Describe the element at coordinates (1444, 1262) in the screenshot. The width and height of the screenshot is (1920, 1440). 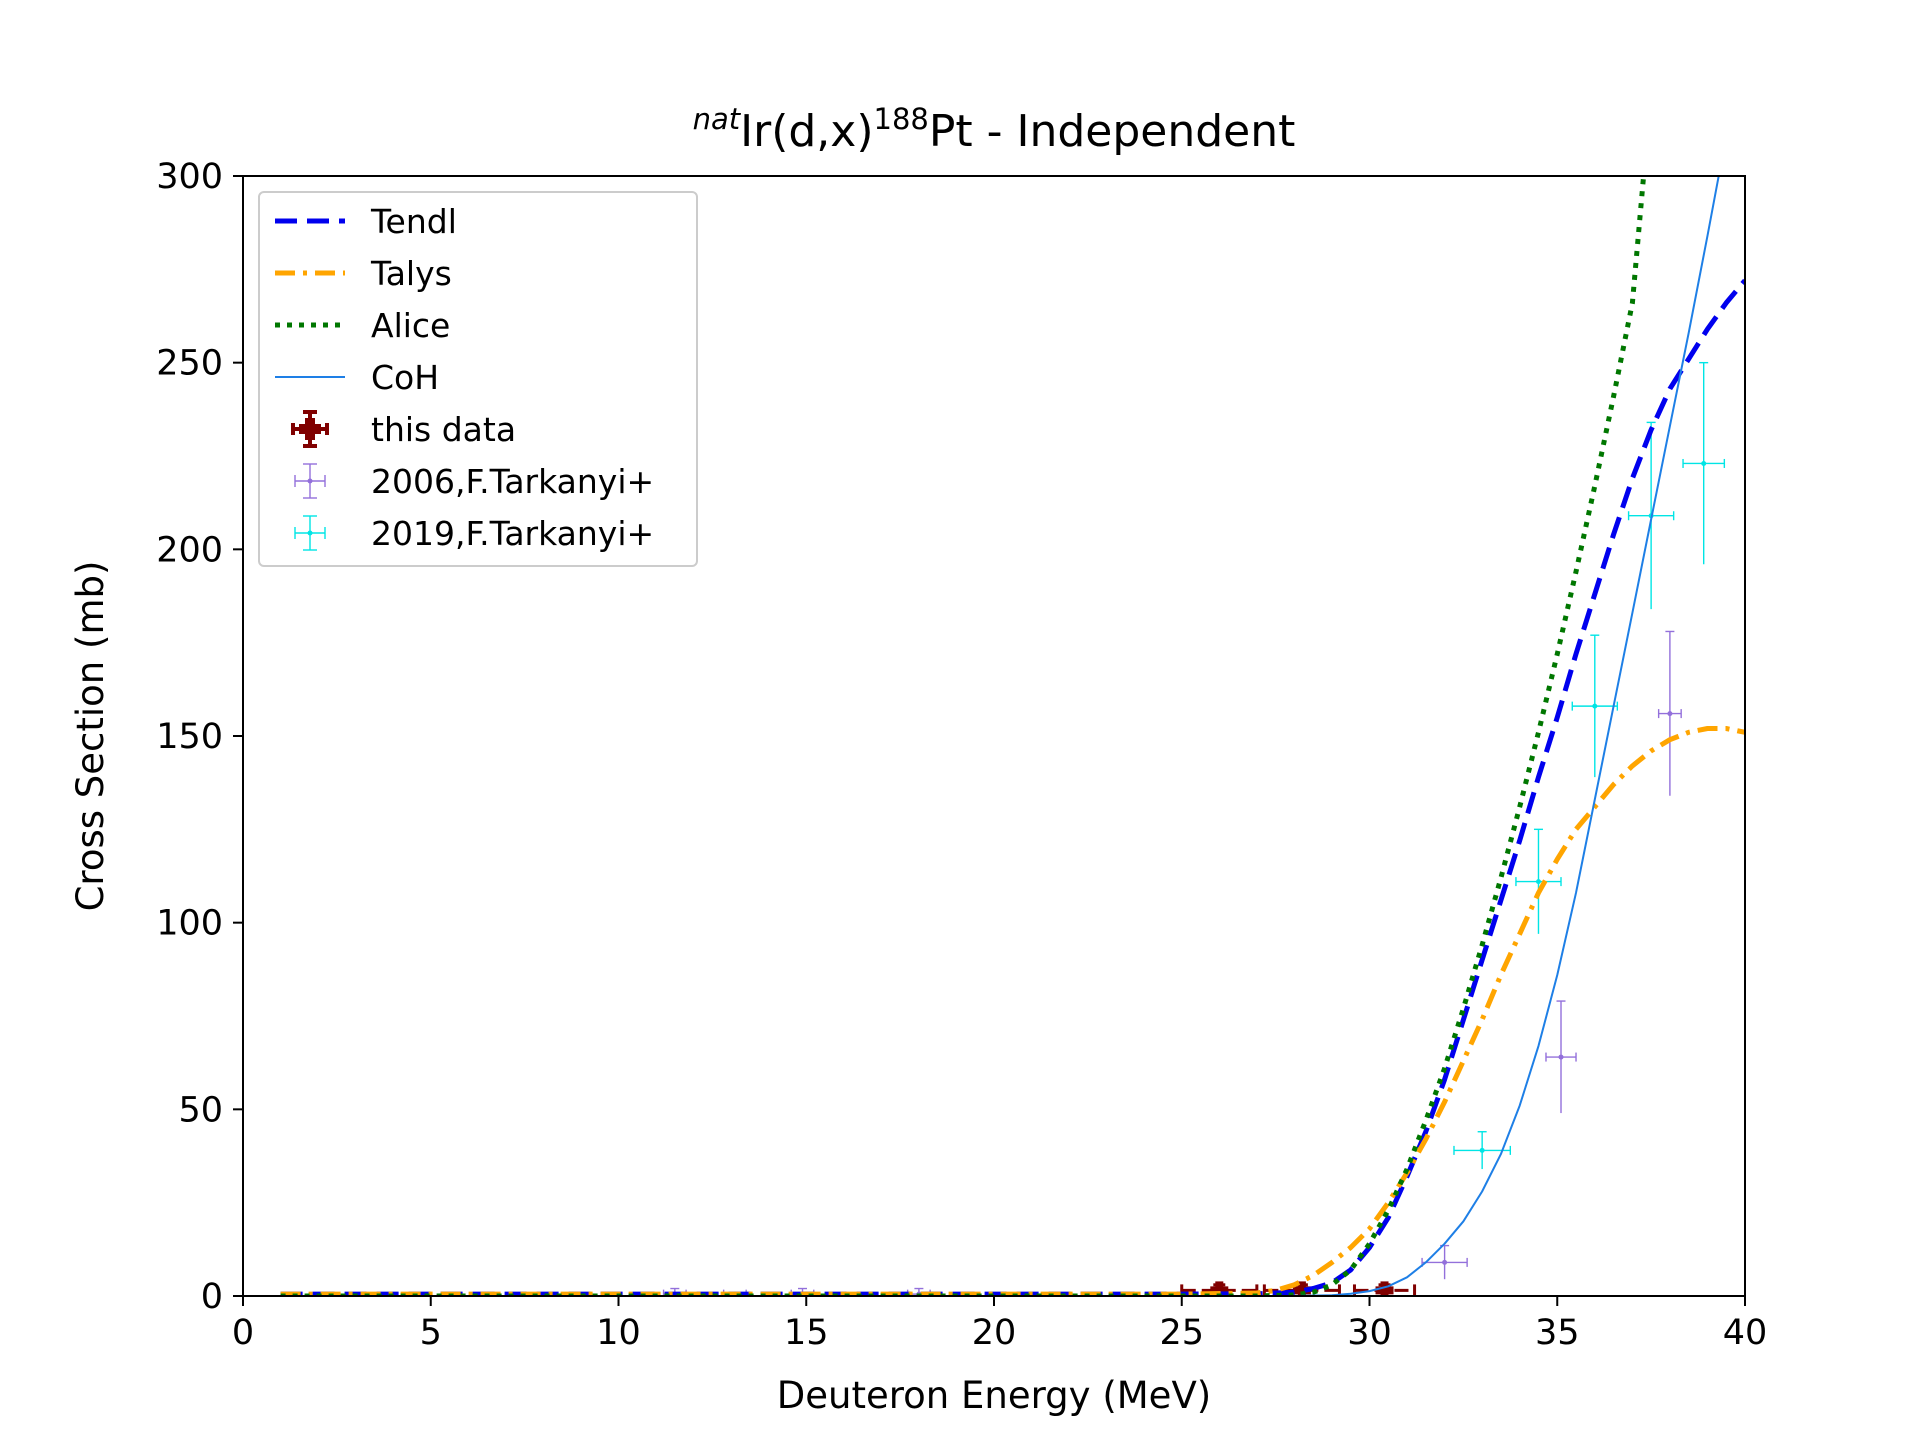
I see `2006-f-tarkanyi-point-4` at that location.